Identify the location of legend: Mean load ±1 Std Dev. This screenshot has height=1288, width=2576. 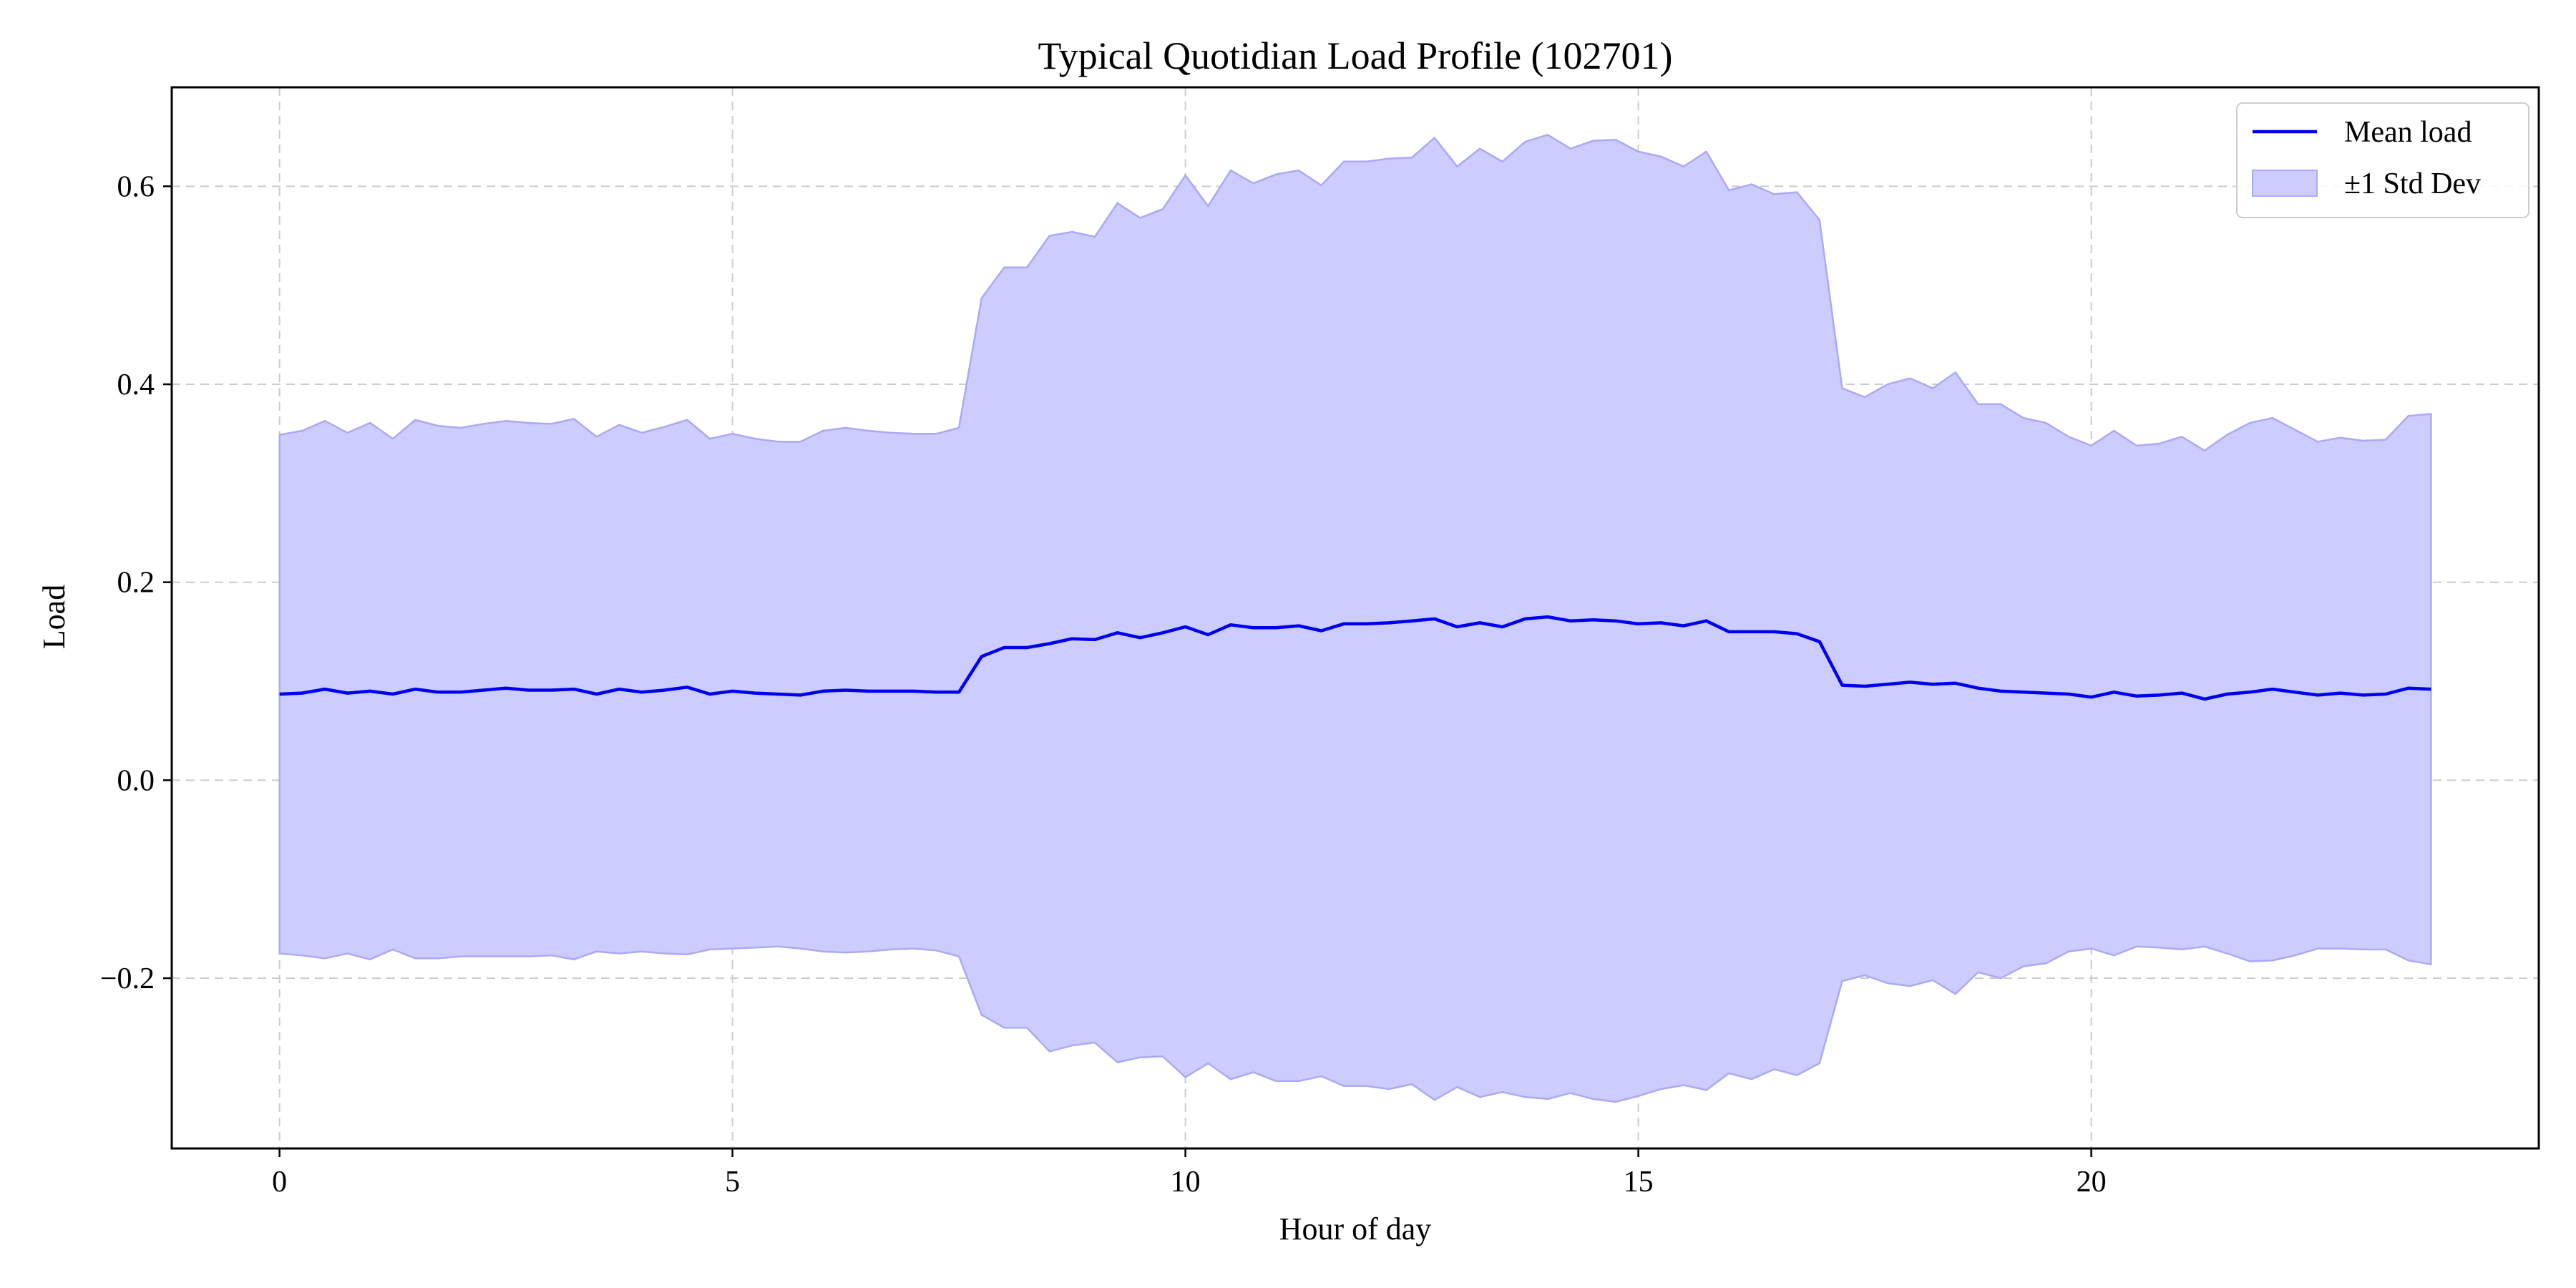
(2382, 160).